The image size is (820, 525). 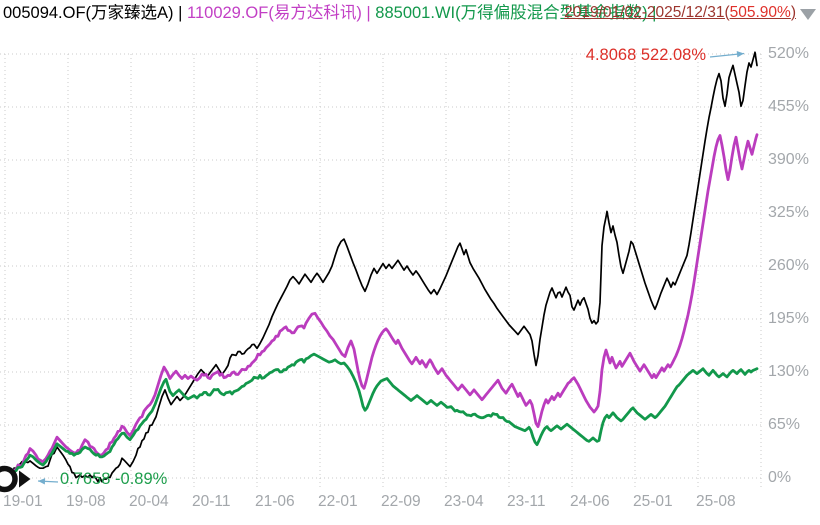 I want to click on x-tick-label: 25-01, so click(x=653, y=501).